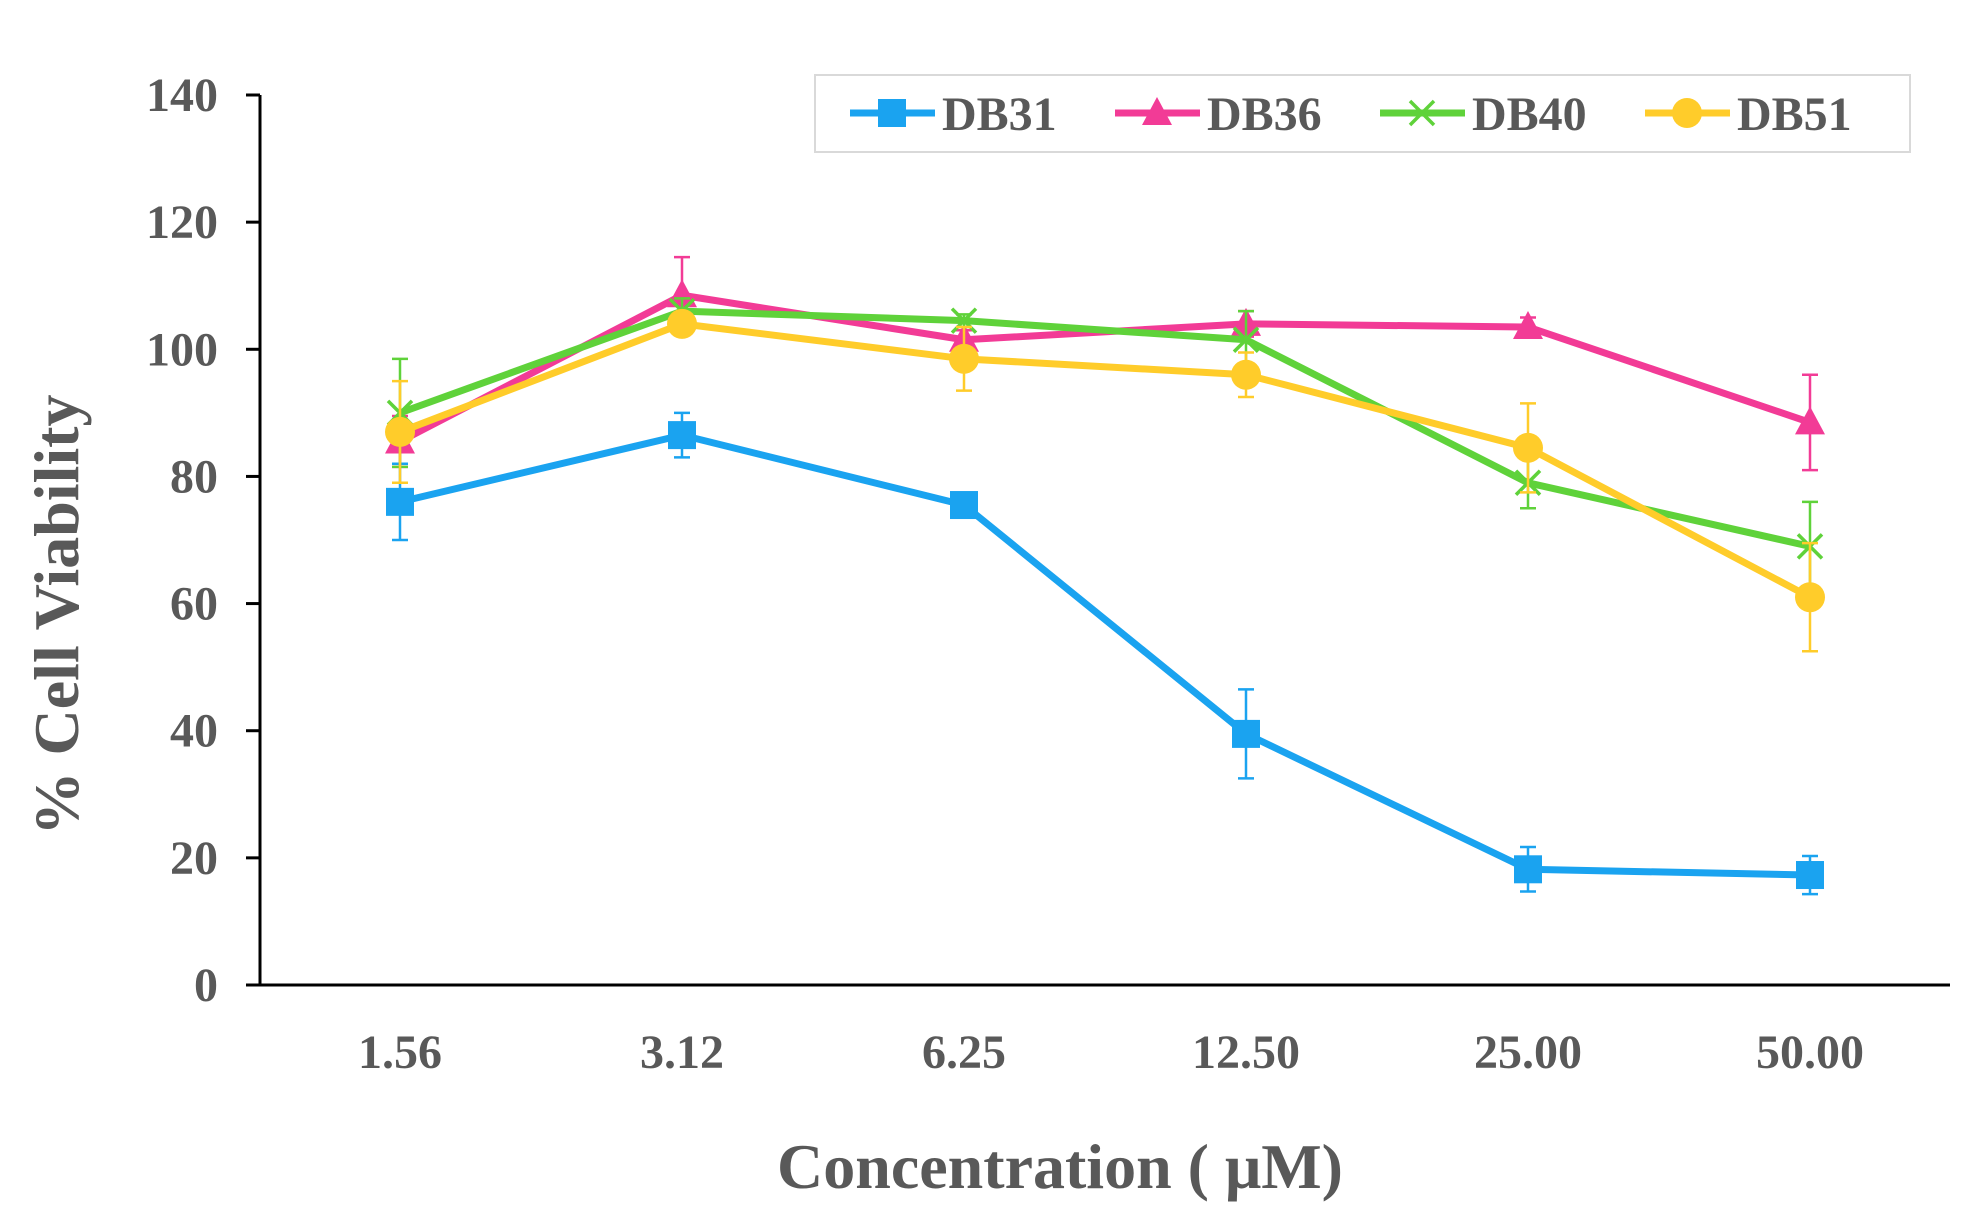 The image size is (1962, 1214). What do you see at coordinates (1060, 1166) in the screenshot?
I see `x-axis-title: Concentration ( μM)` at bounding box center [1060, 1166].